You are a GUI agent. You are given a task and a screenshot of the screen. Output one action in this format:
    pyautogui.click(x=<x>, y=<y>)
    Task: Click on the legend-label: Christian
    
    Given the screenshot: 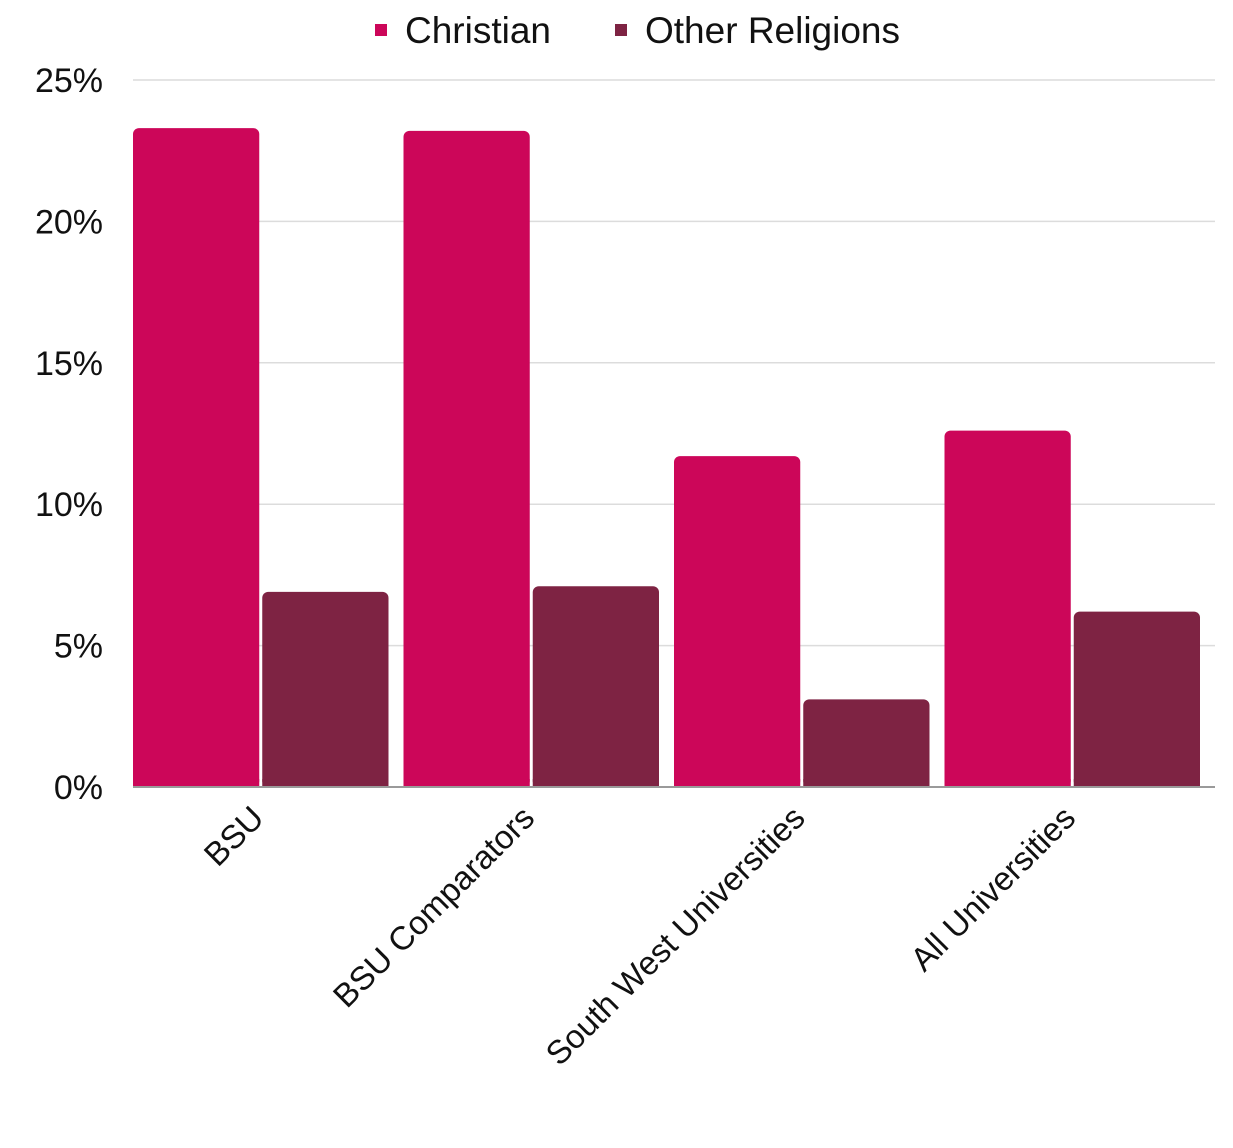 What is the action you would take?
    pyautogui.click(x=478, y=30)
    